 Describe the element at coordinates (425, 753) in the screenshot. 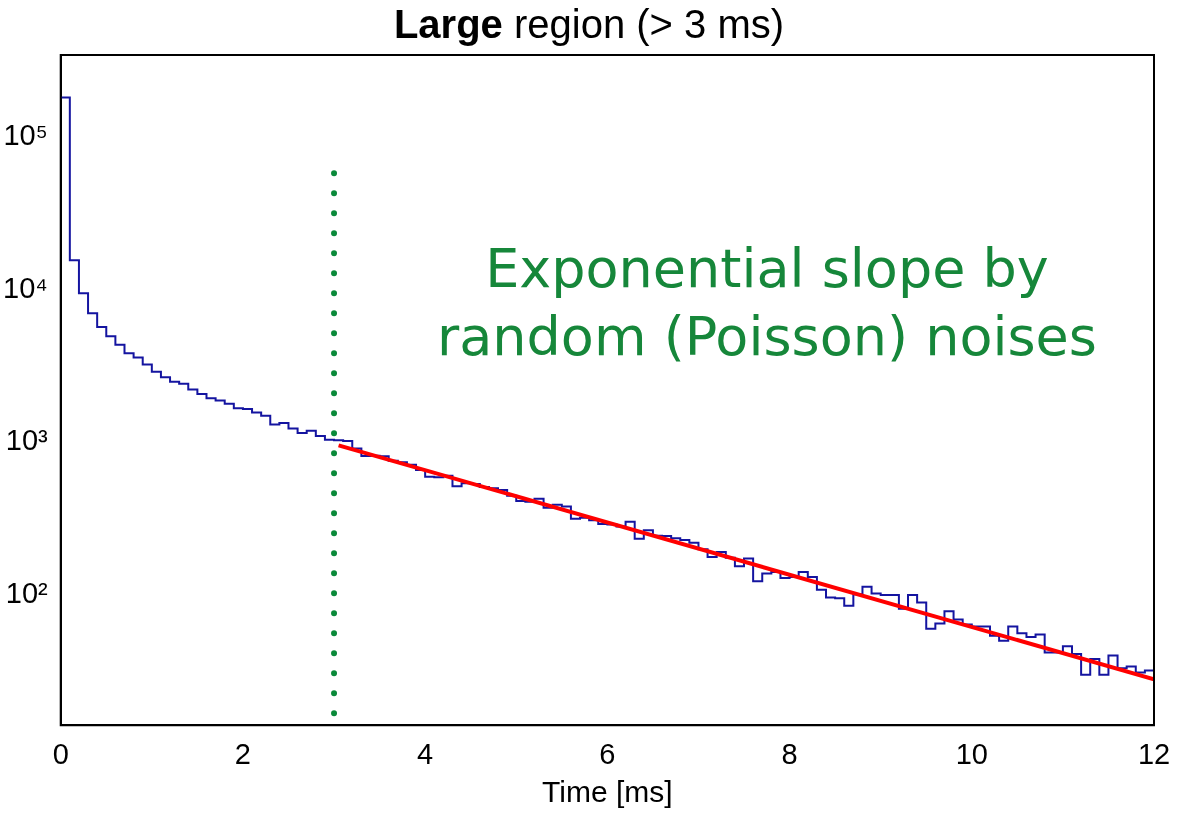

I see `x-tick-label: 4` at that location.